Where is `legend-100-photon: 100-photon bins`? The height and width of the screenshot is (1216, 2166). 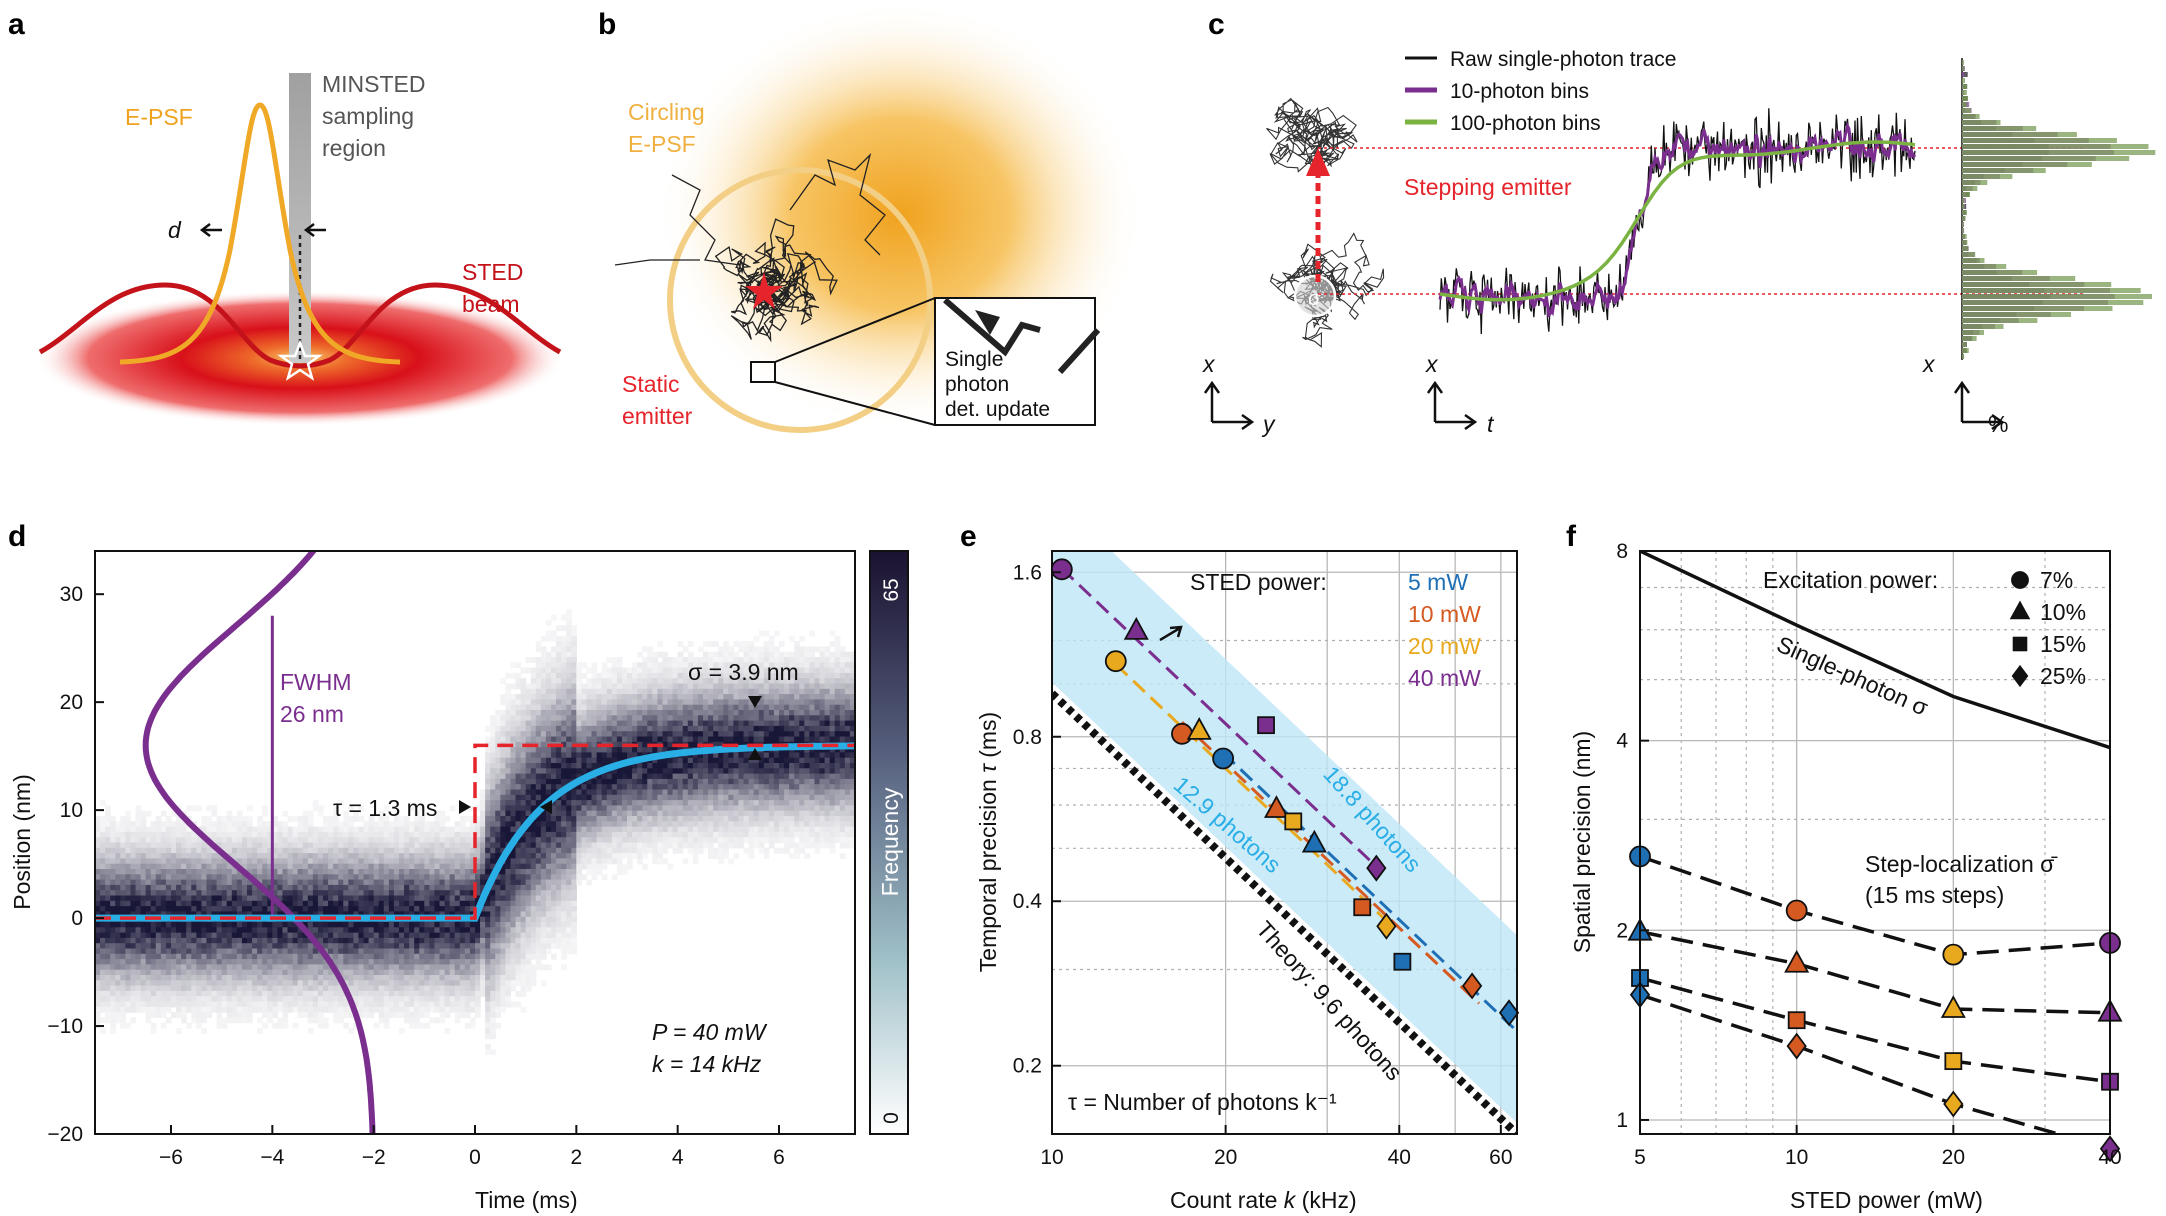 legend-100-photon: 100-photon bins is located at coordinates (1525, 123).